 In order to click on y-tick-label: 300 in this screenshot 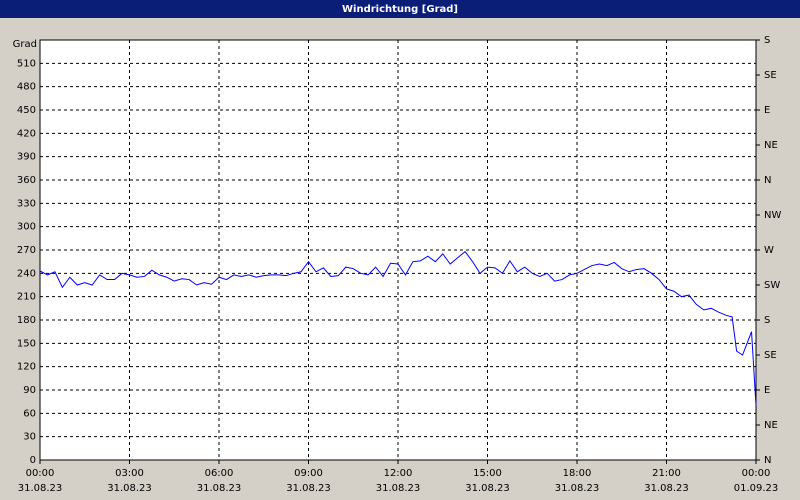, I will do `click(26, 227)`.